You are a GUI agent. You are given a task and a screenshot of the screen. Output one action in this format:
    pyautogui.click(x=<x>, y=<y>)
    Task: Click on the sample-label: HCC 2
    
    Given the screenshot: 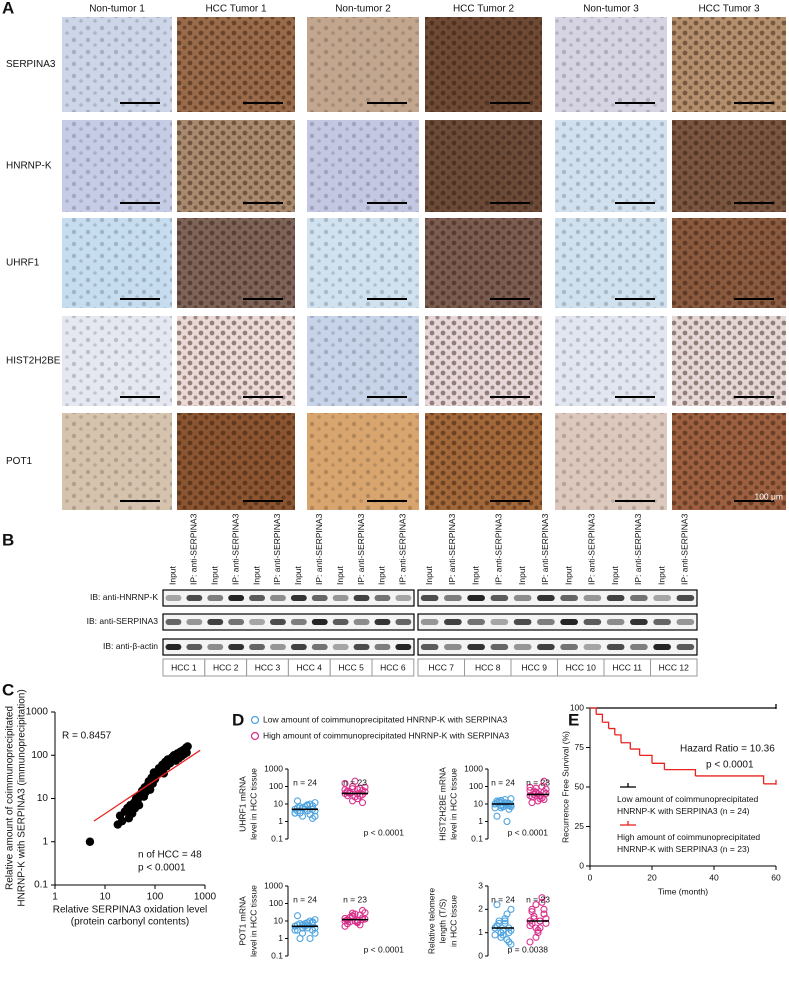 What is the action you would take?
    pyautogui.click(x=226, y=667)
    